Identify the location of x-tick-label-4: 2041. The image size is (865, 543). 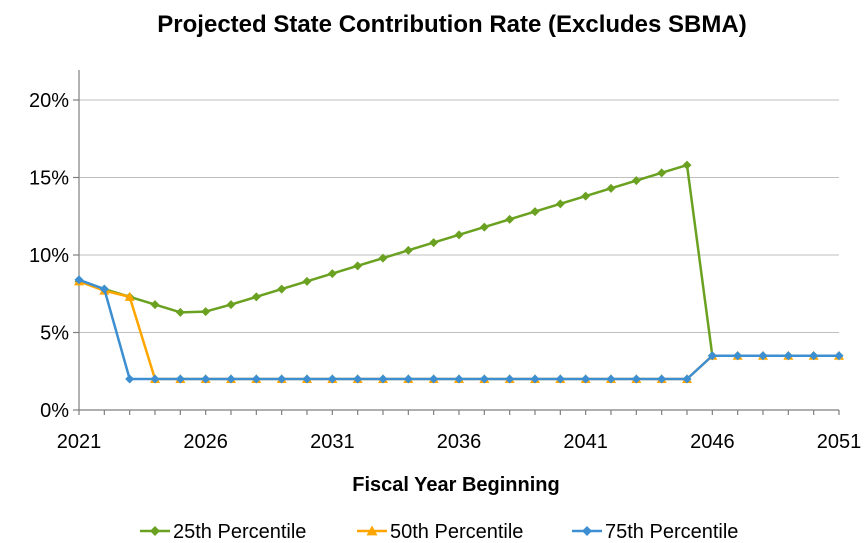
(585, 442).